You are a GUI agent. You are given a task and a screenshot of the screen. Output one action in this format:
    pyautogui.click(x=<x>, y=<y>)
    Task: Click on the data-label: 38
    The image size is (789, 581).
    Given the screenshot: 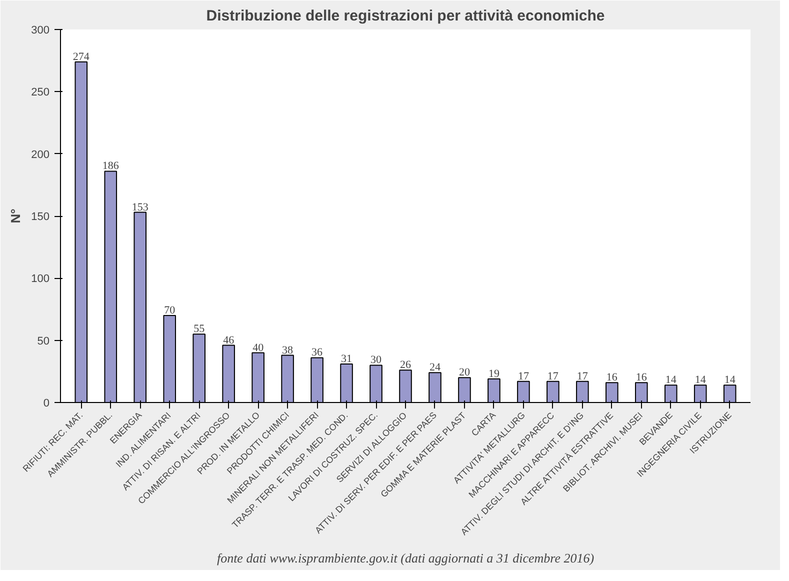 What is the action you would take?
    pyautogui.click(x=288, y=350)
    